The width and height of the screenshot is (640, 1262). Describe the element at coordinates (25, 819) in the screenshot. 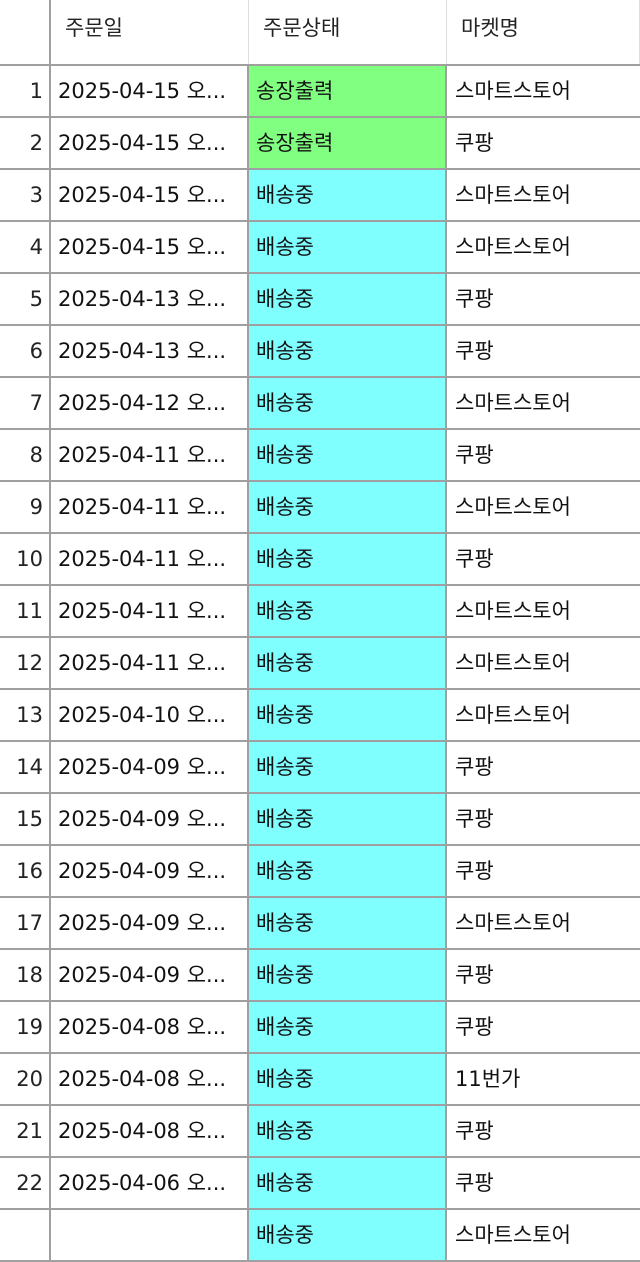

I see `row-number: 15` at that location.